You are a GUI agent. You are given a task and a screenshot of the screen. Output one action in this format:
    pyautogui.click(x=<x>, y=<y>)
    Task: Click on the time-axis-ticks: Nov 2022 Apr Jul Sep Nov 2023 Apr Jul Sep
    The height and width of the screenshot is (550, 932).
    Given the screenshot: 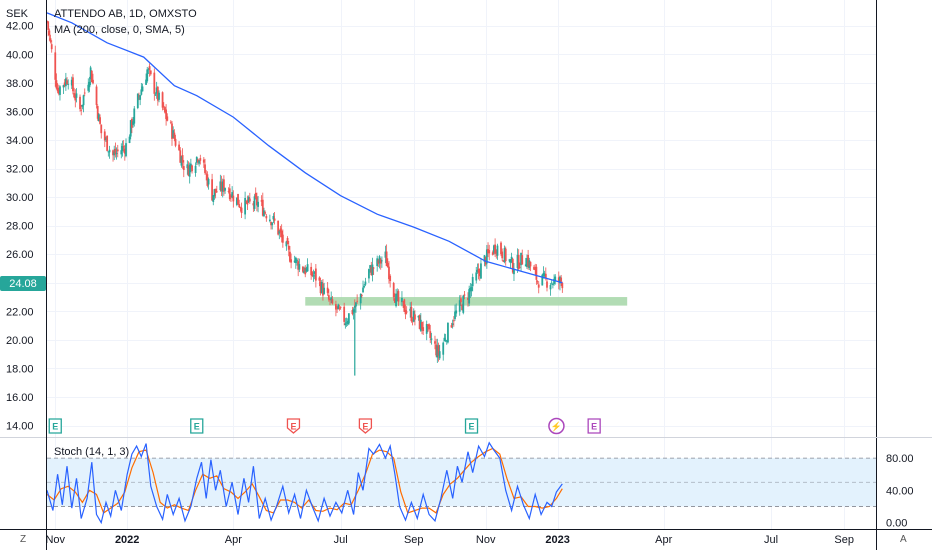 What is the action you would take?
    pyautogui.click(x=449, y=540)
    